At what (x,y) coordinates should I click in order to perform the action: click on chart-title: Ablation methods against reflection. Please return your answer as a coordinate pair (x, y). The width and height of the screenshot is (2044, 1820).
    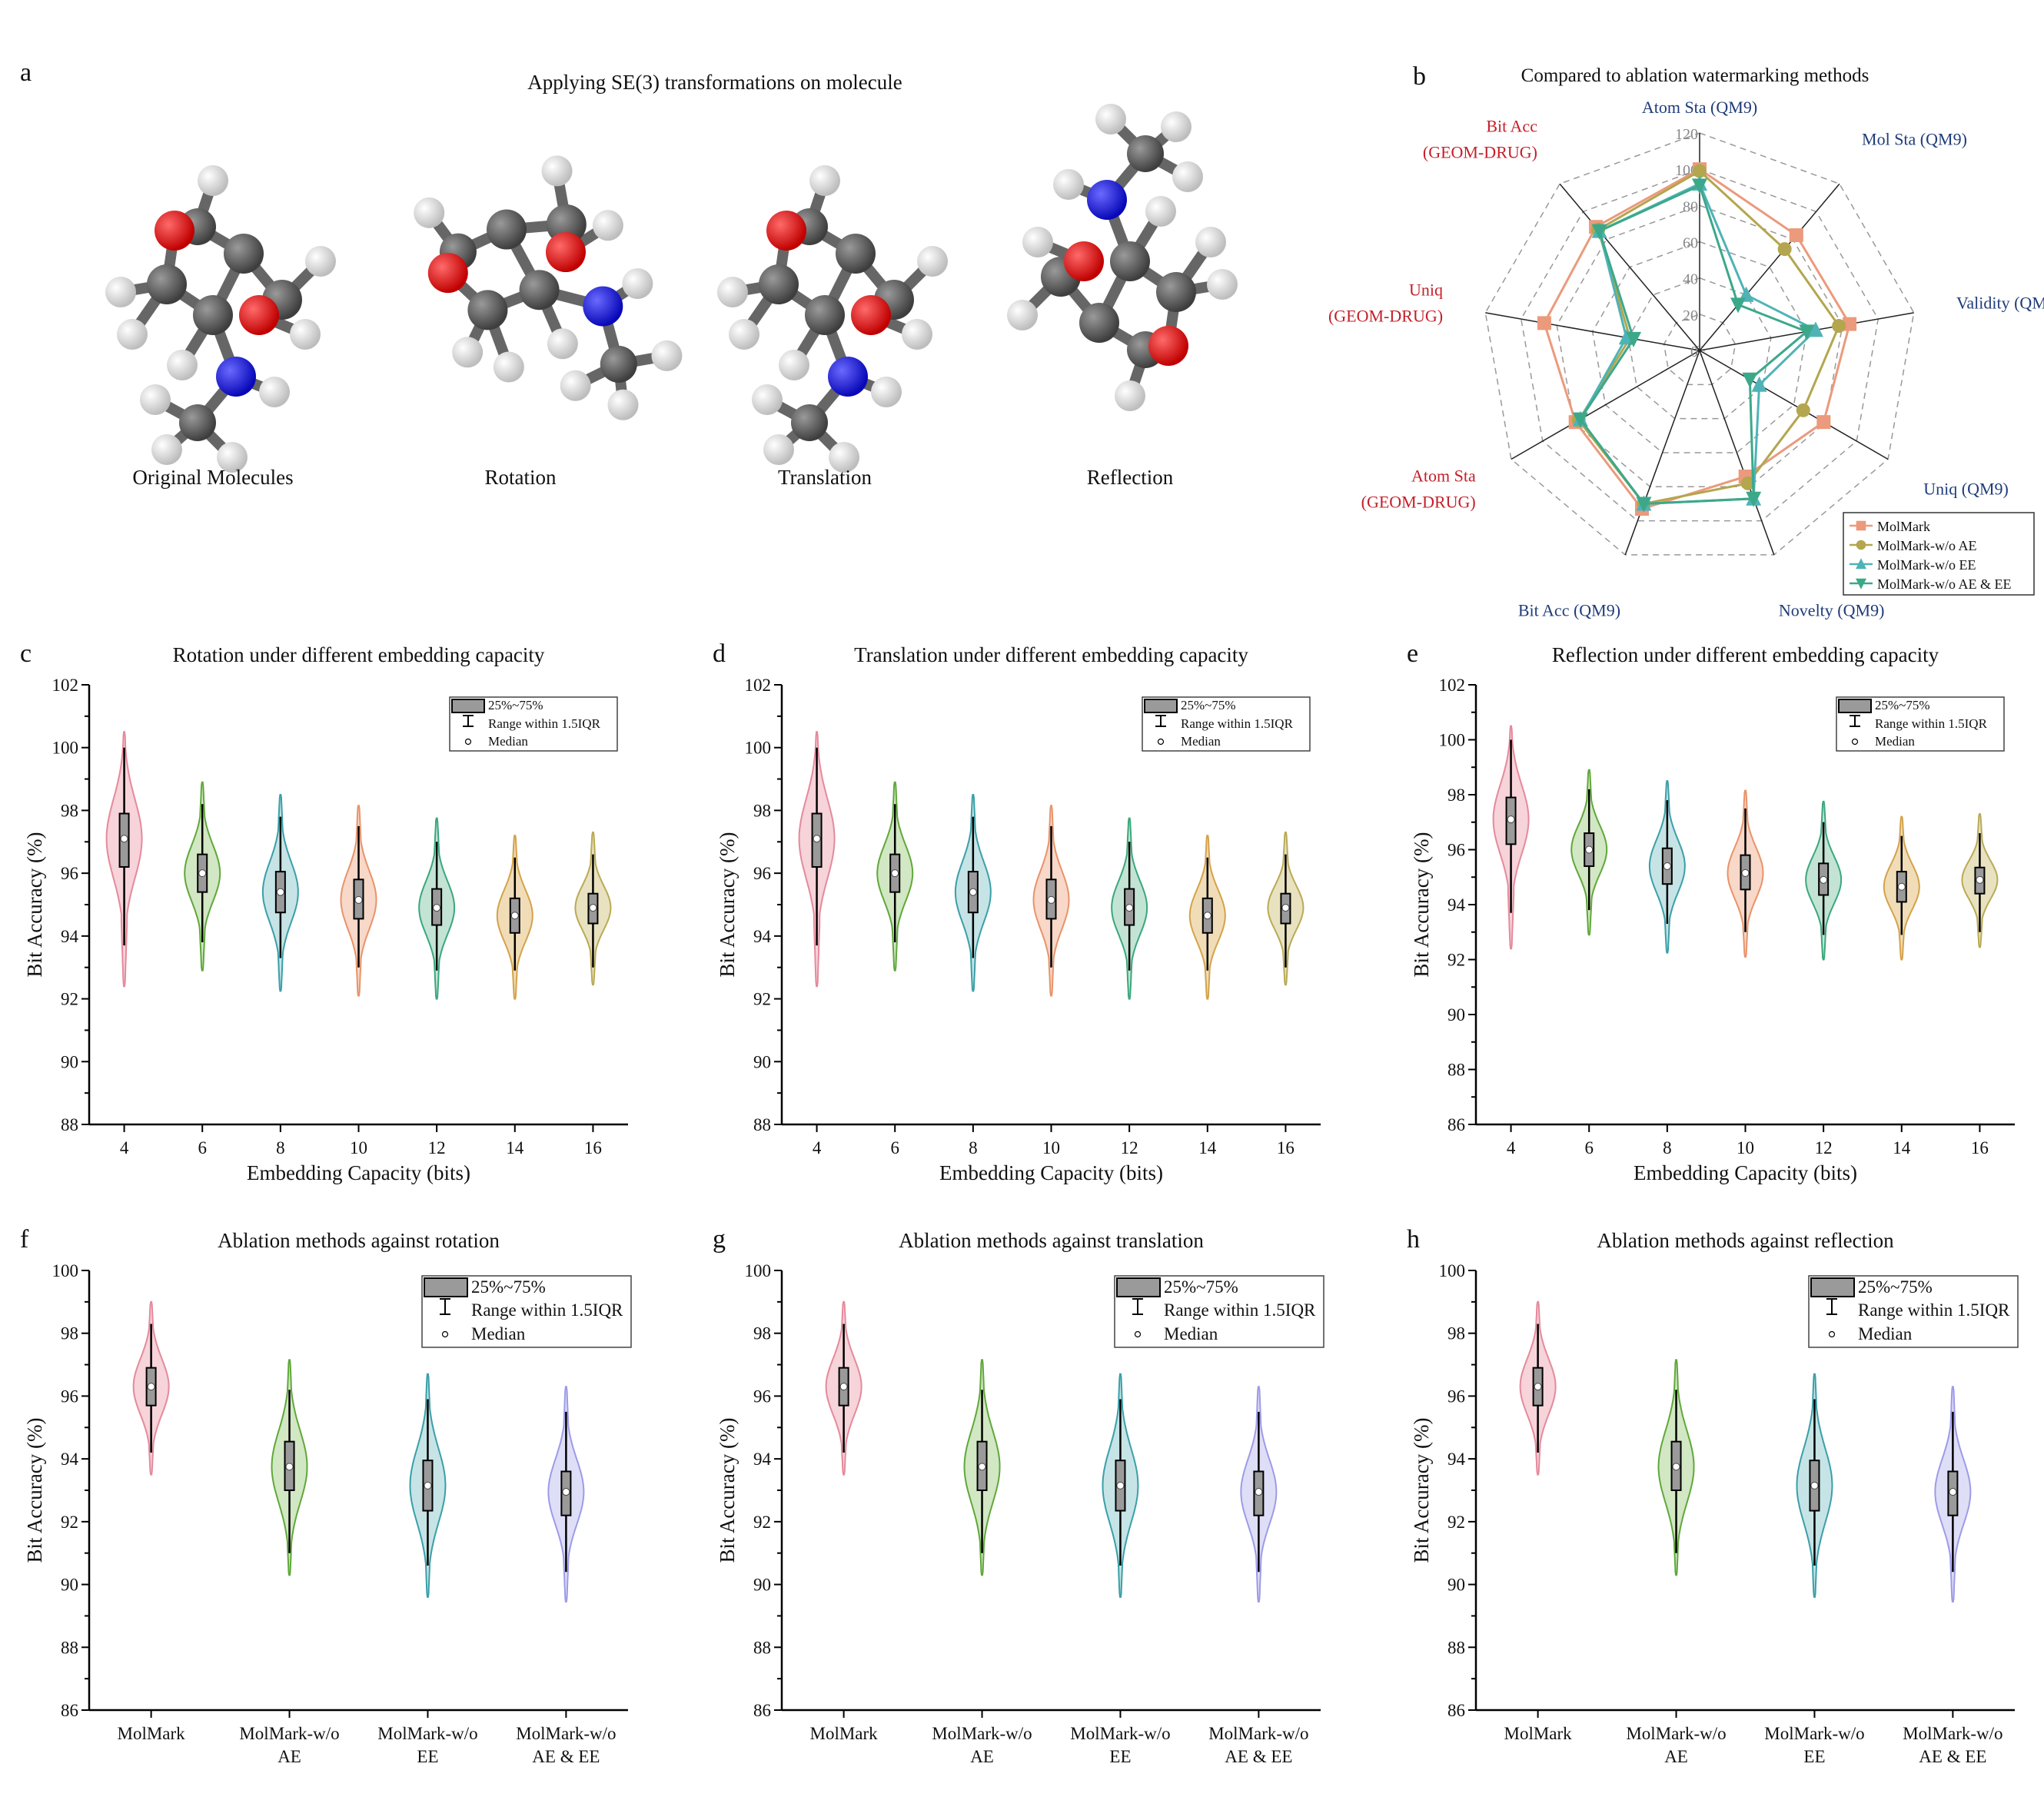
    Looking at the image, I should click on (1745, 1240).